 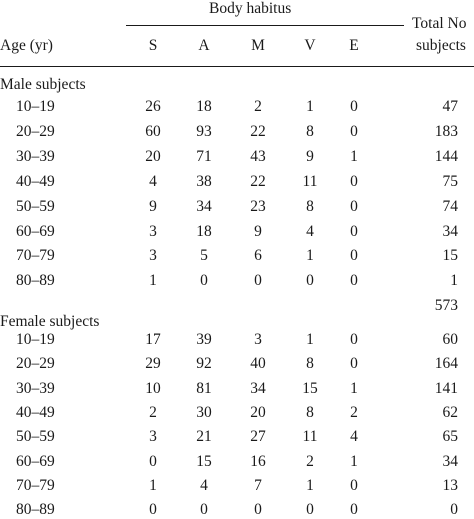 I want to click on total-cell: 141, so click(x=446, y=388).